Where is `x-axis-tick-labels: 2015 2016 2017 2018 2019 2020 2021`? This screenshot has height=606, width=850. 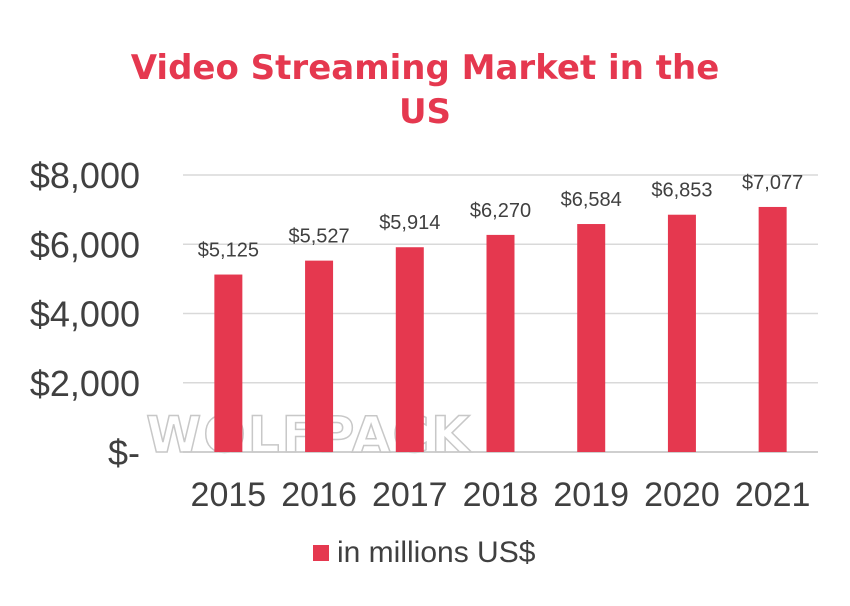 x-axis-tick-labels: 2015 2016 2017 2018 2019 2020 2021 is located at coordinates (501, 495).